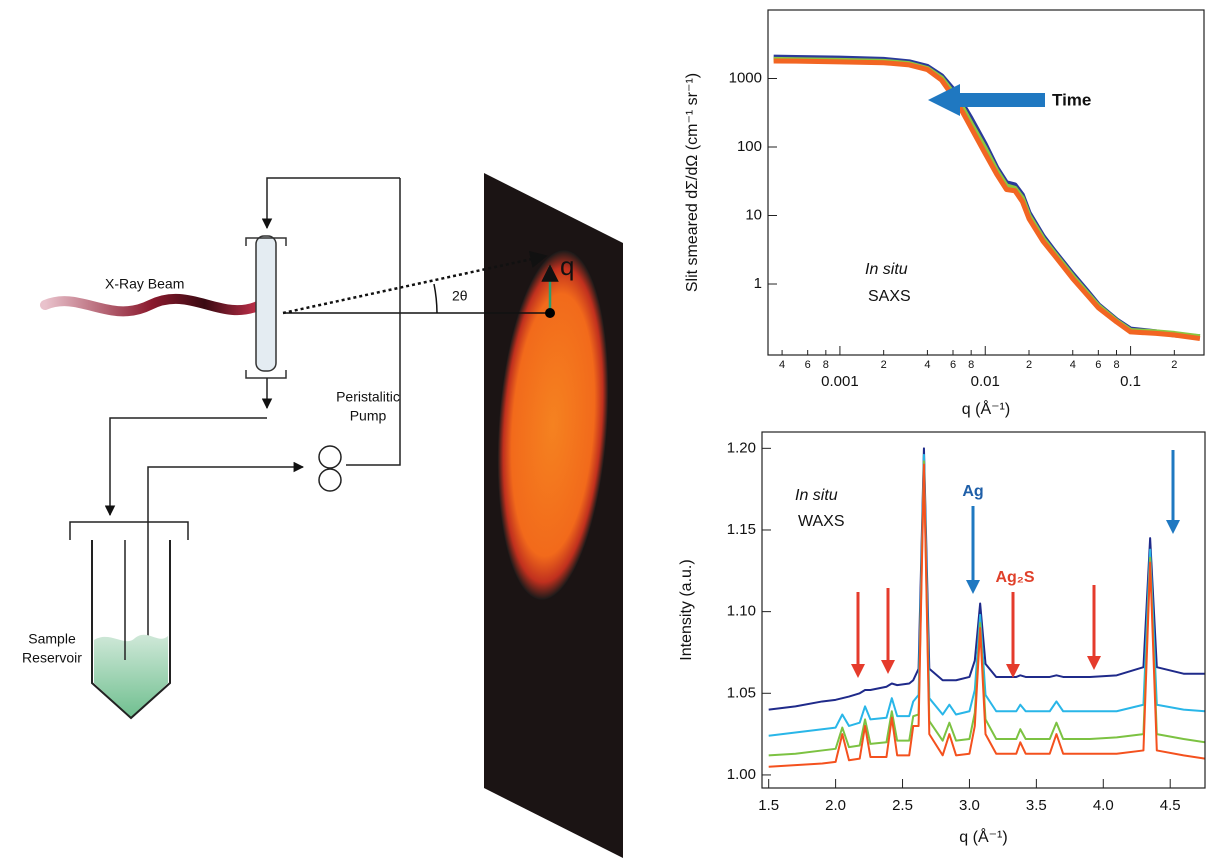 Image resolution: width=1214 pixels, height=861 pixels. Describe the element at coordinates (144, 284) in the screenshot. I see `beam-label: X-Ray Beam` at that location.